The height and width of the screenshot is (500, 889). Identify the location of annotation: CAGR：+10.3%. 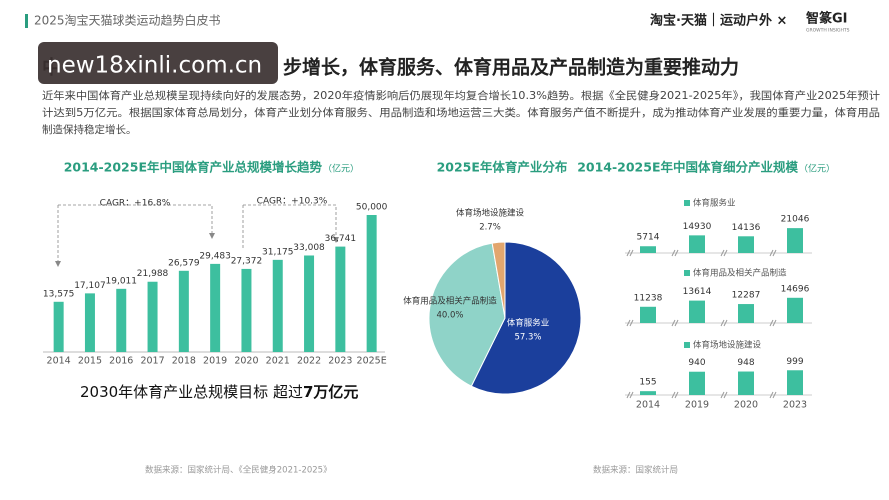
(292, 202).